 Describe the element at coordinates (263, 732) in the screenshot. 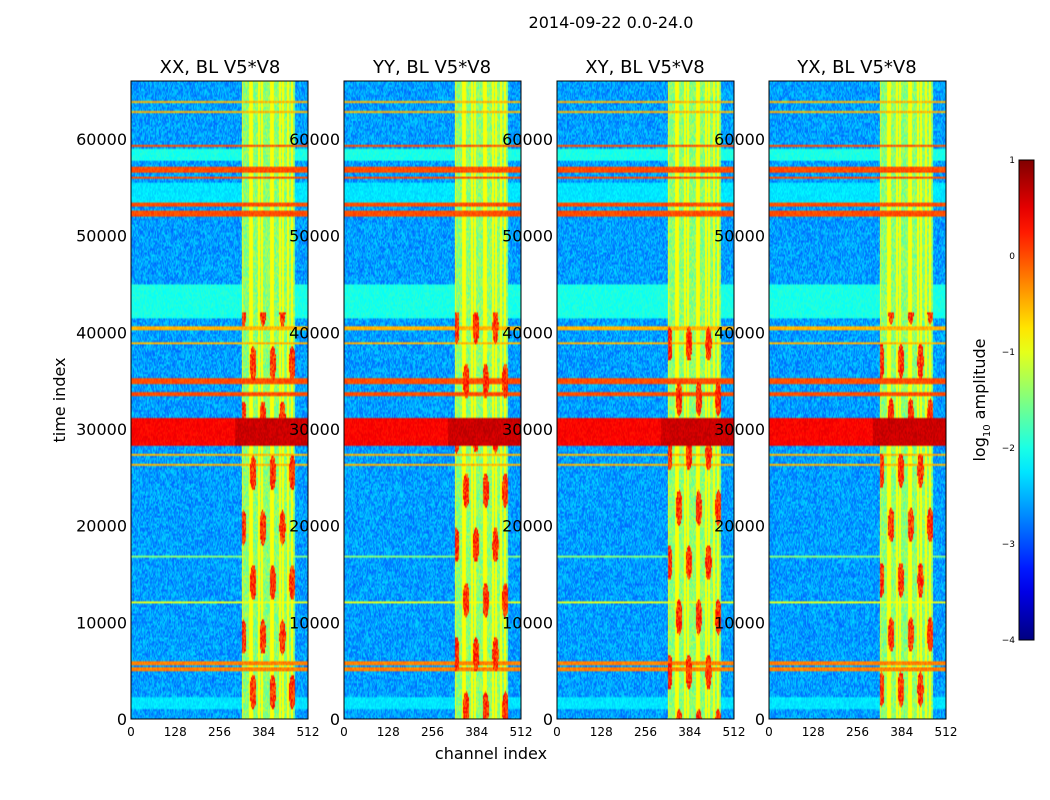

I see `x-tick-xx-3: 384` at that location.